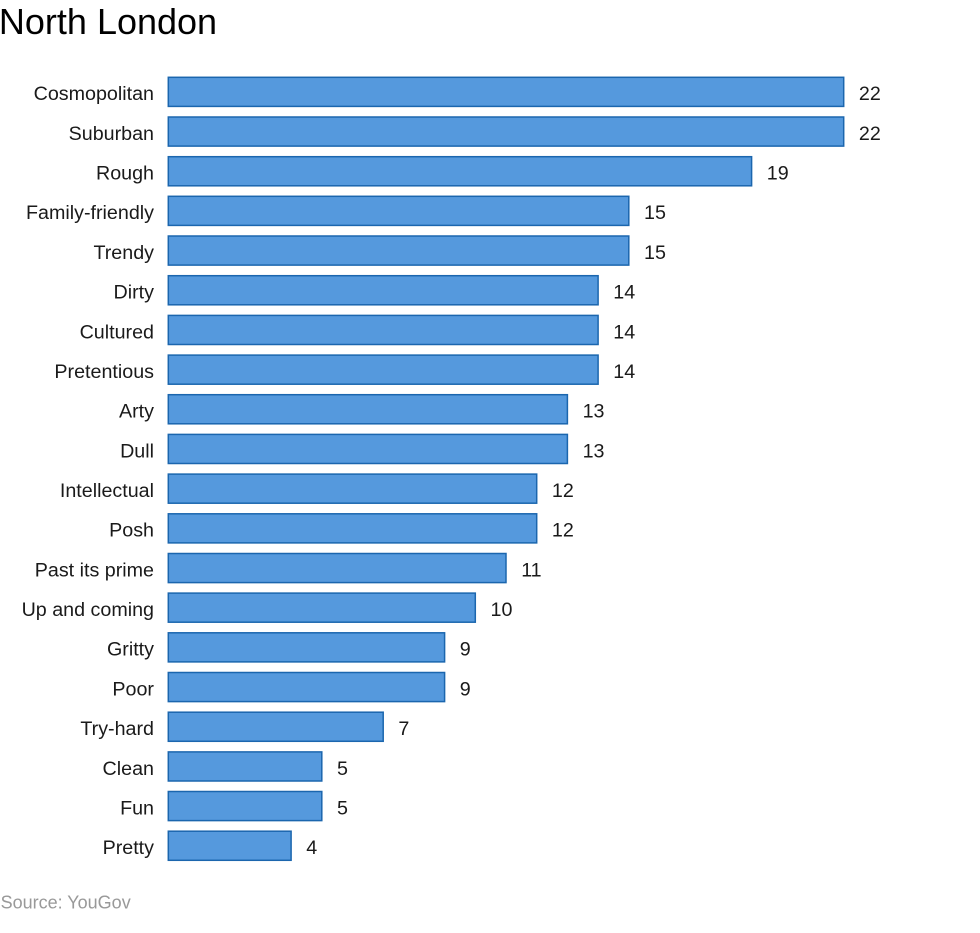 The width and height of the screenshot is (980, 933). What do you see at coordinates (94, 94) in the screenshot?
I see `svg-text: Cosmopolitan` at bounding box center [94, 94].